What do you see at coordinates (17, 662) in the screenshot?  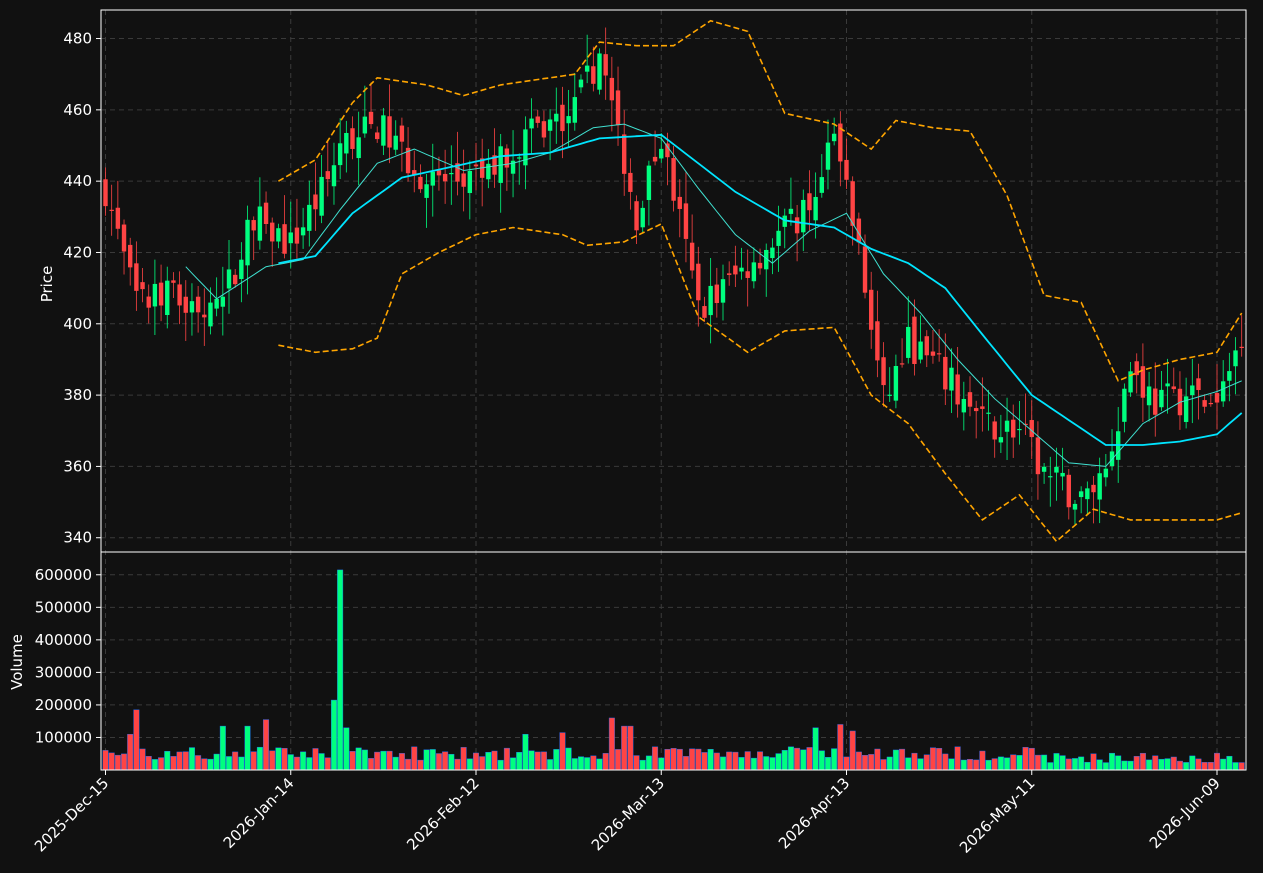 I see `volume-axis-title: Volume` at bounding box center [17, 662].